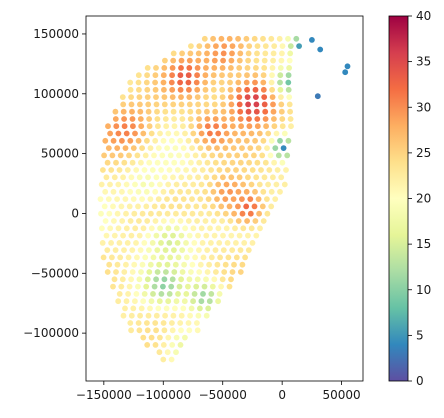 This screenshot has height=418, width=444. Describe the element at coordinates (320, 49) in the screenshot. I see `scatter-point-outlier` at that location.